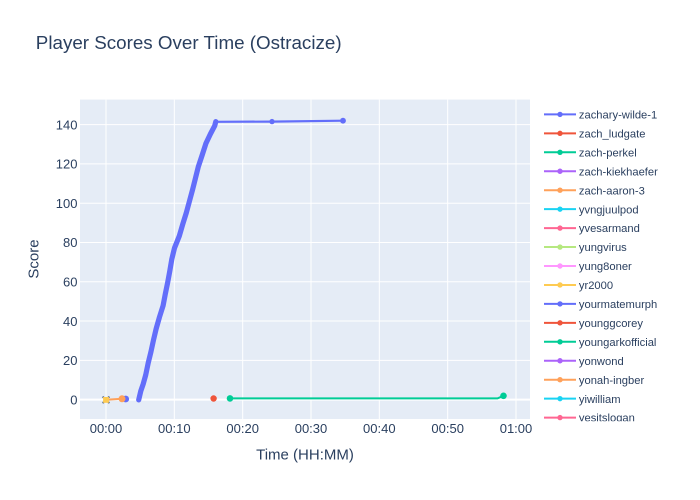  Describe the element at coordinates (609, 210) in the screenshot. I see `svg-text: yvngjuulpod` at that location.